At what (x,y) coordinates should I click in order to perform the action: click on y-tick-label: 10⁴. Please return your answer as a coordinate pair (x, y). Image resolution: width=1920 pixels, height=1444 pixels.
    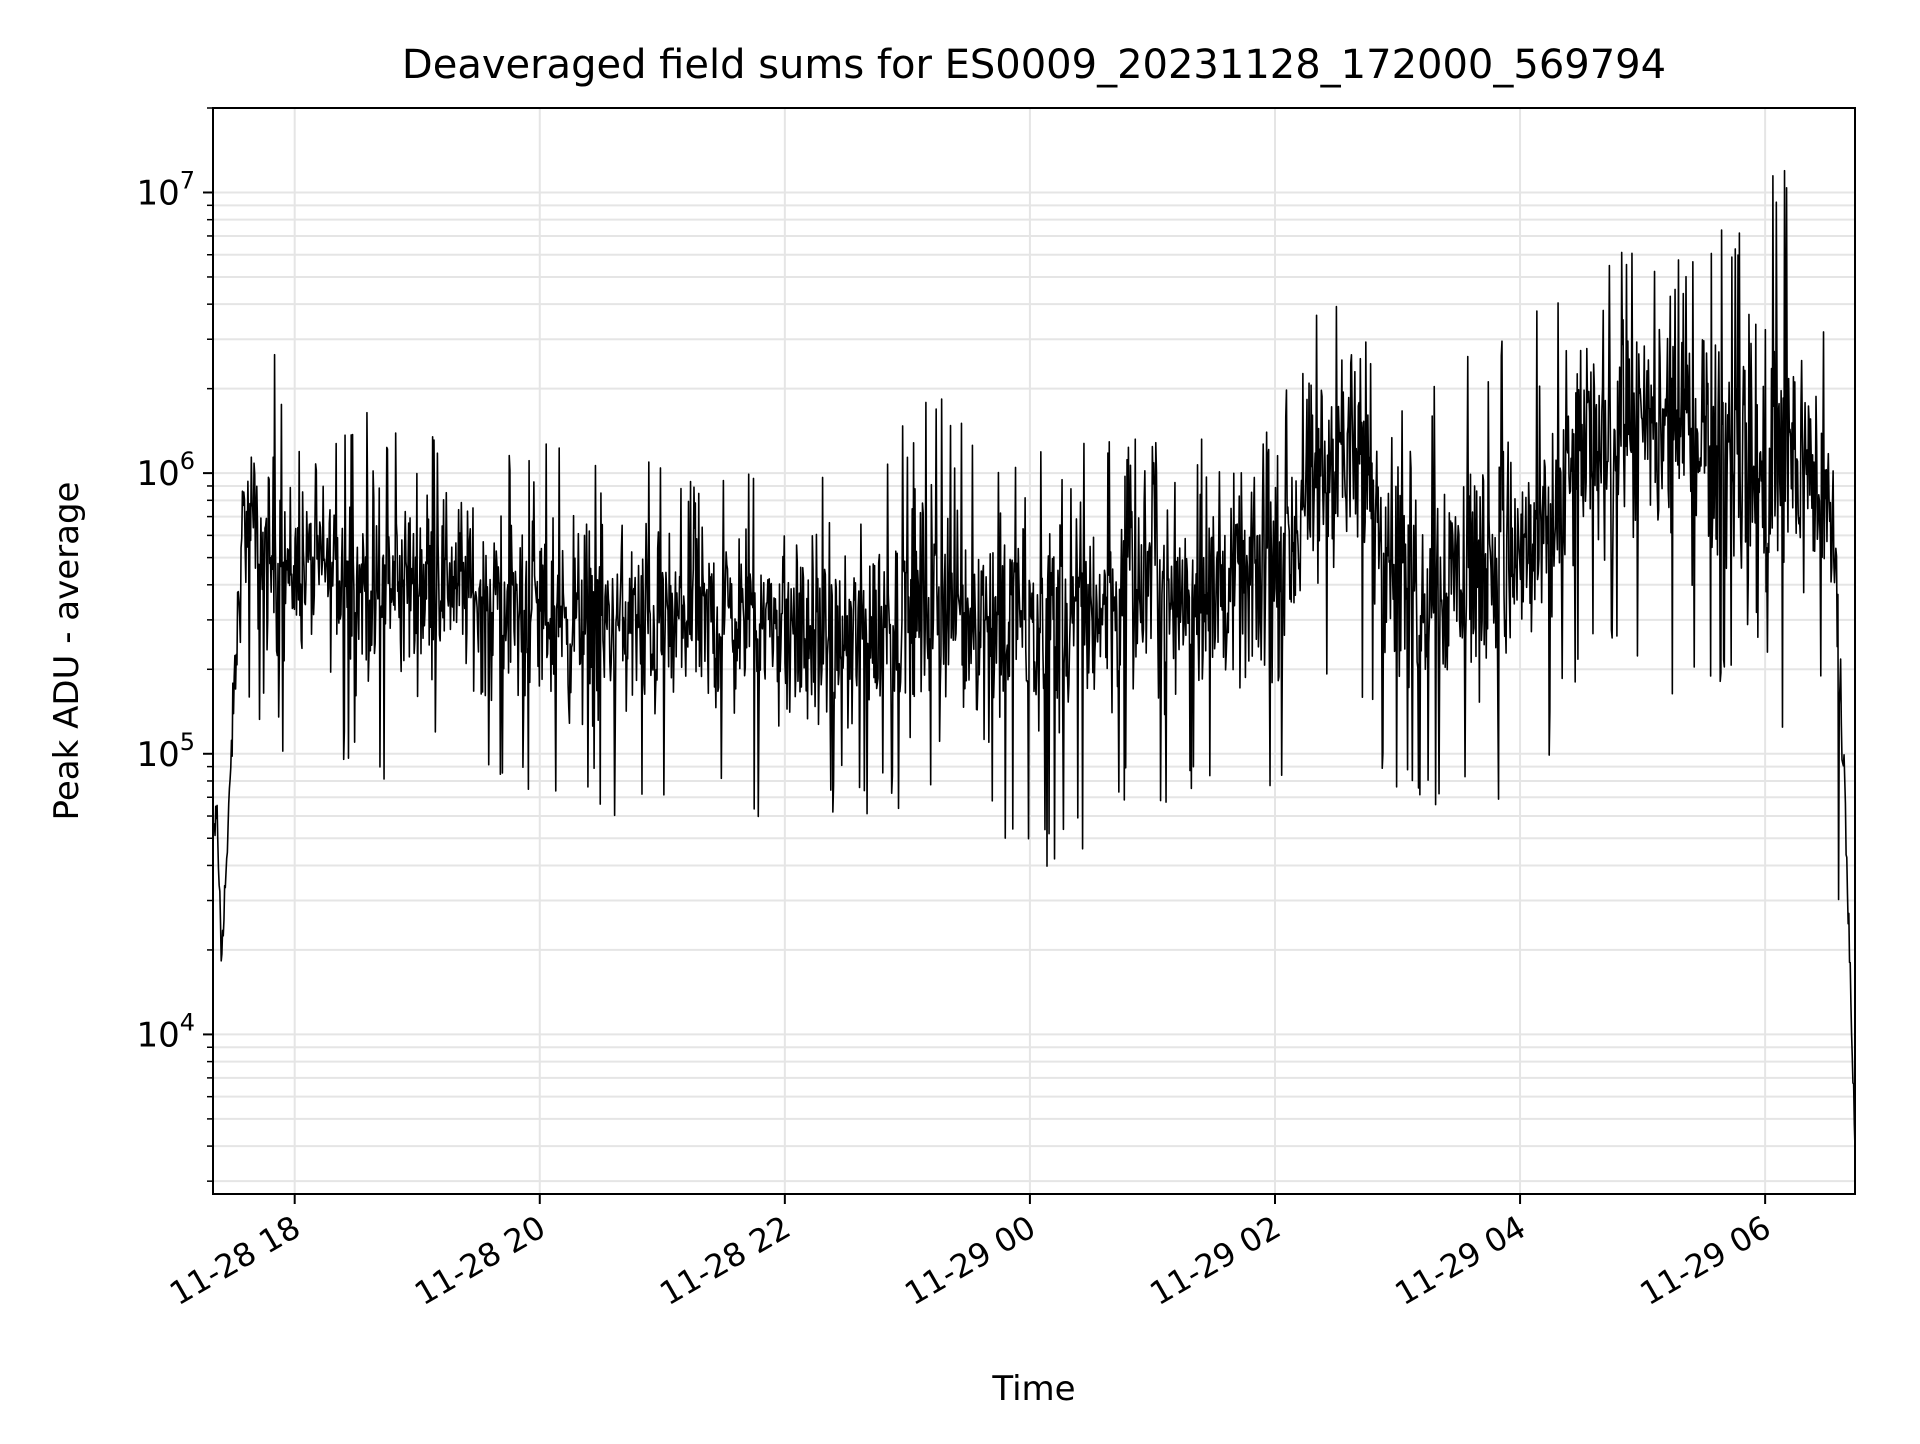
    Looking at the image, I should click on (165, 1031).